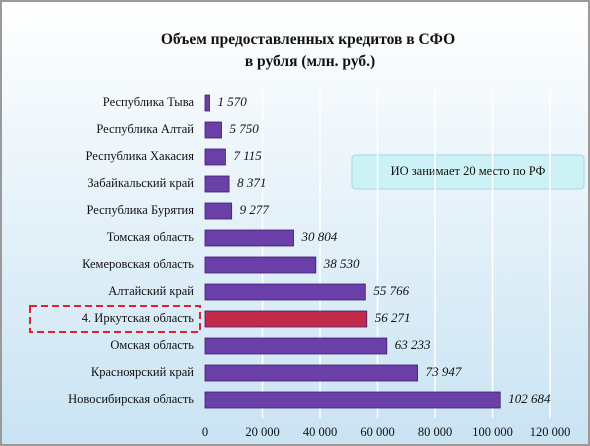 The image size is (590, 446). Describe the element at coordinates (393, 317) in the screenshot. I see `value-label: 56 271` at that location.